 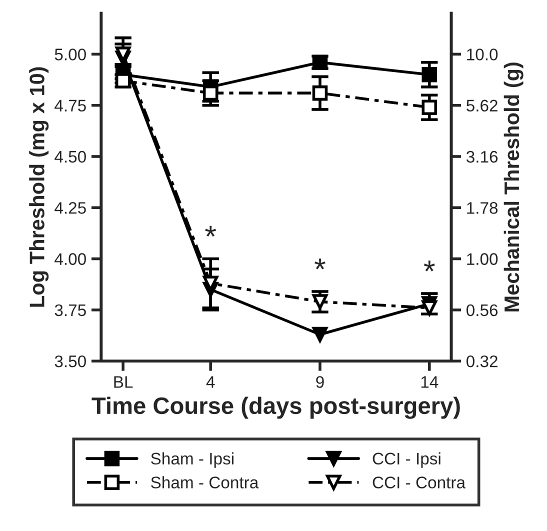 What do you see at coordinates (320, 382) in the screenshot?
I see `x-tick-label: 9` at bounding box center [320, 382].